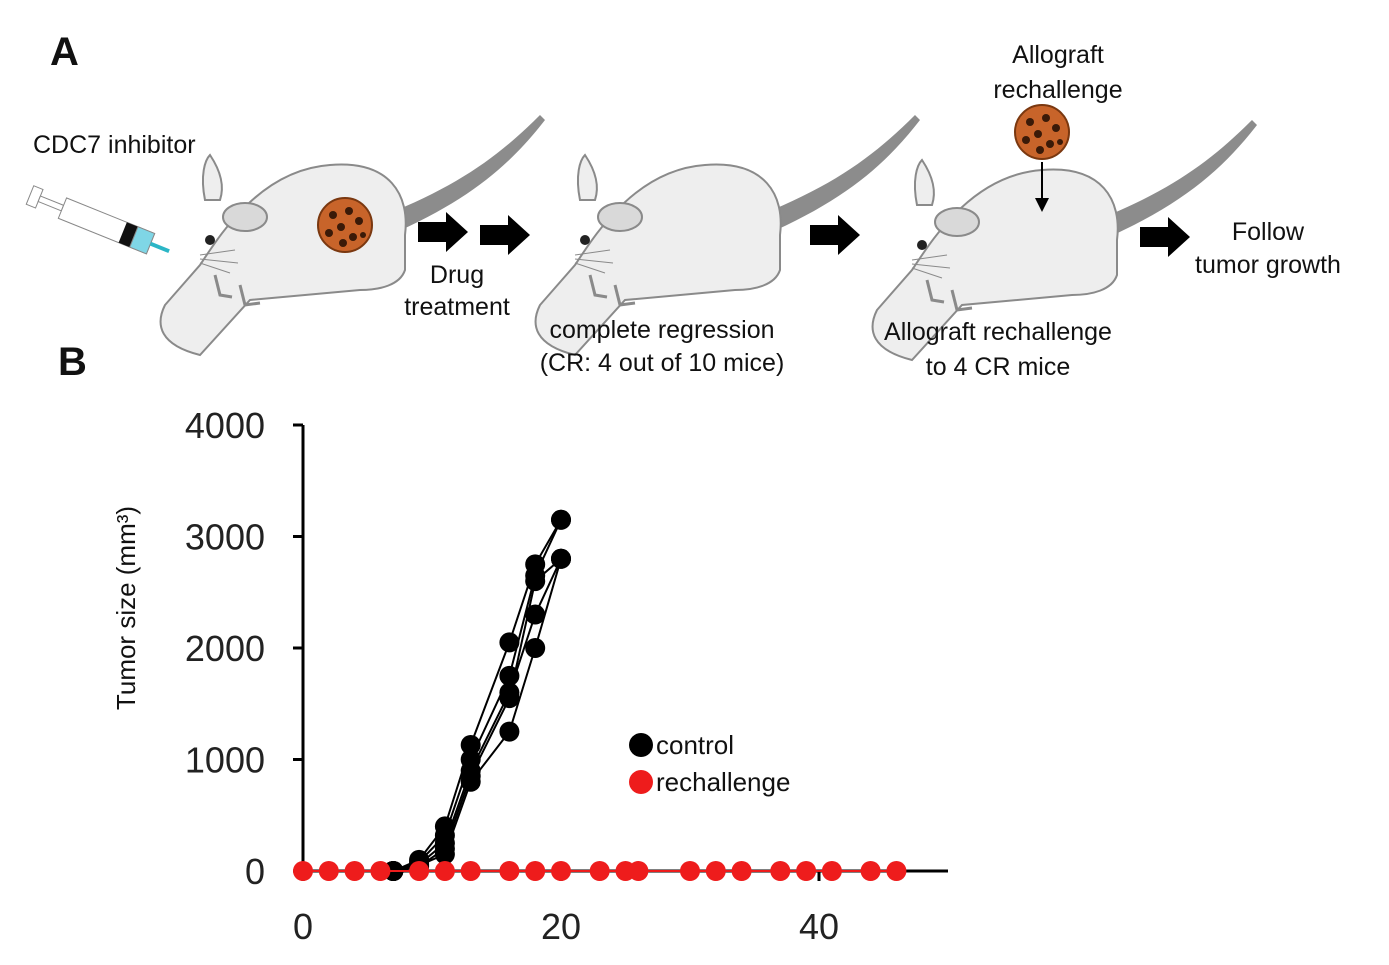 The height and width of the screenshot is (965, 1389). Describe the element at coordinates (723, 782) in the screenshot. I see `legend-label: rechallenge` at that location.